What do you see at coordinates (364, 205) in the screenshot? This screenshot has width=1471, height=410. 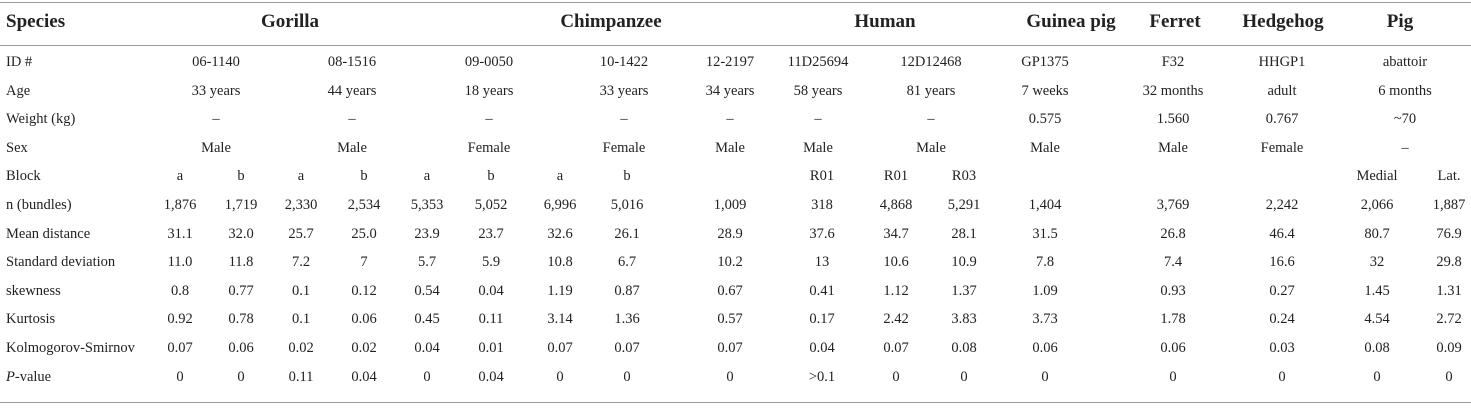 I see `table-cell: 2,534` at bounding box center [364, 205].